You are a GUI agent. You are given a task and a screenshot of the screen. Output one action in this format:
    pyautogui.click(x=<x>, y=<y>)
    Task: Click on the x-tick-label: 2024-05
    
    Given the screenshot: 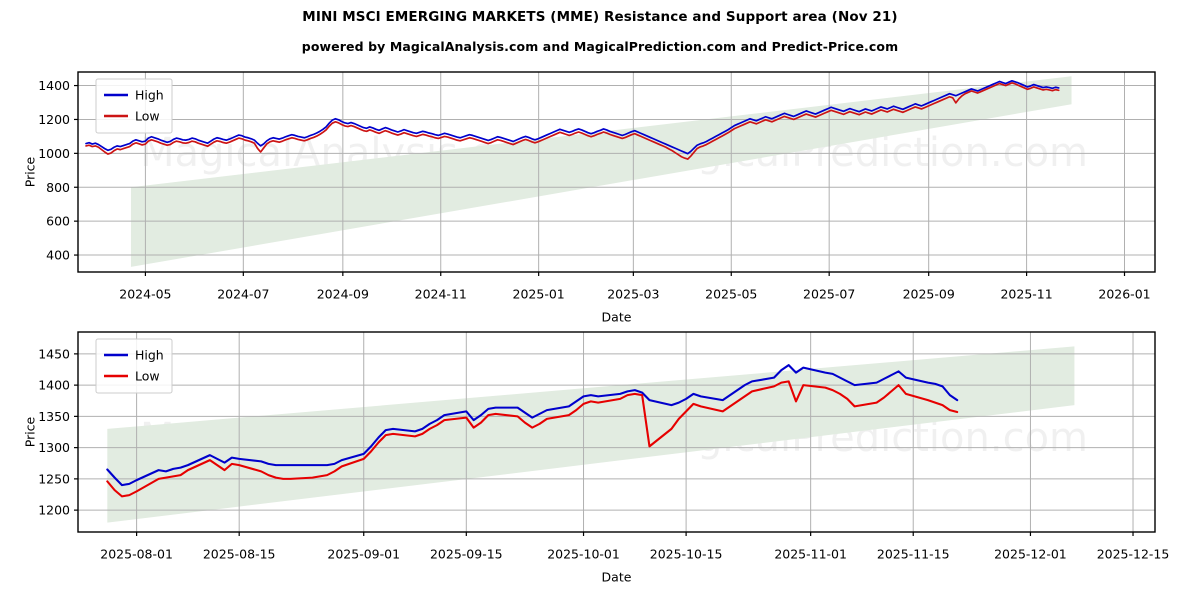 What is the action you would take?
    pyautogui.click(x=145, y=294)
    